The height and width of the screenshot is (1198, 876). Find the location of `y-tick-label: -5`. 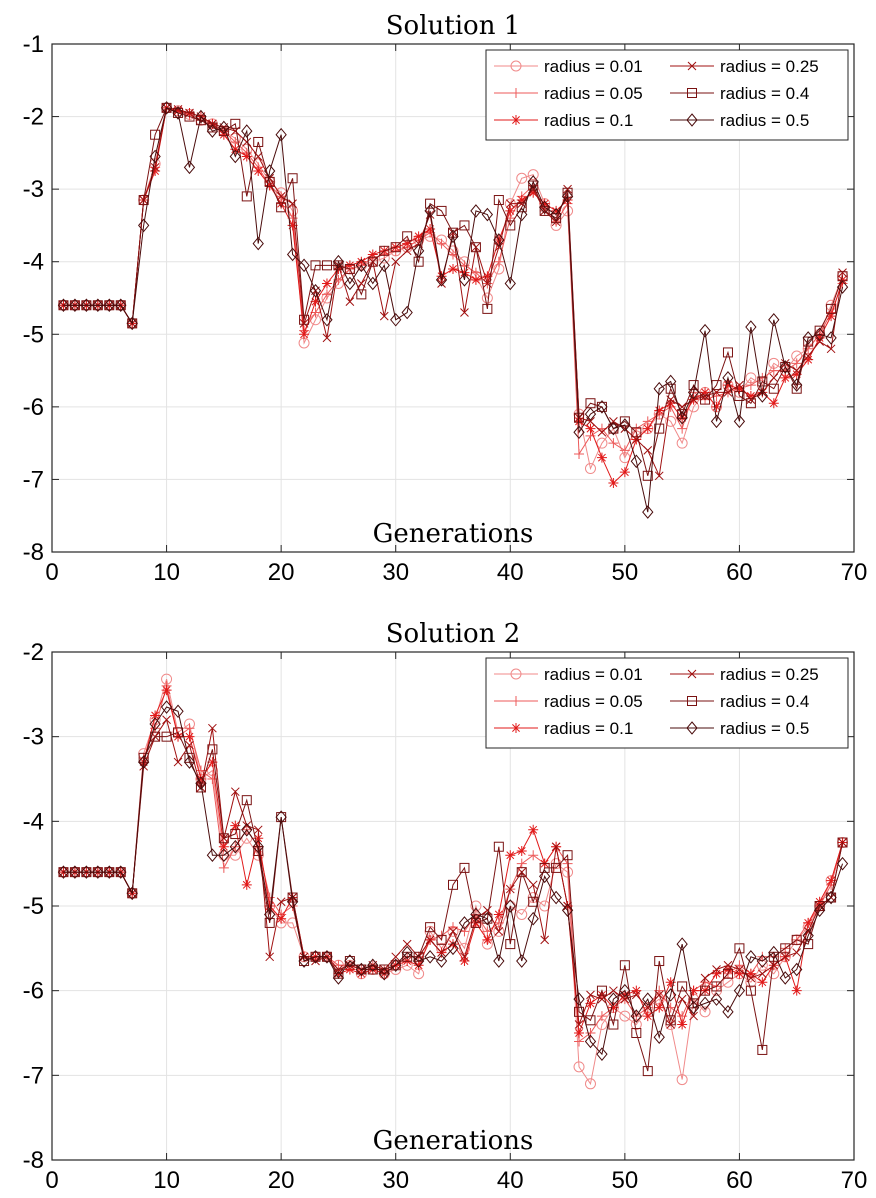

y-tick-label: -5 is located at coordinates (33, 334).